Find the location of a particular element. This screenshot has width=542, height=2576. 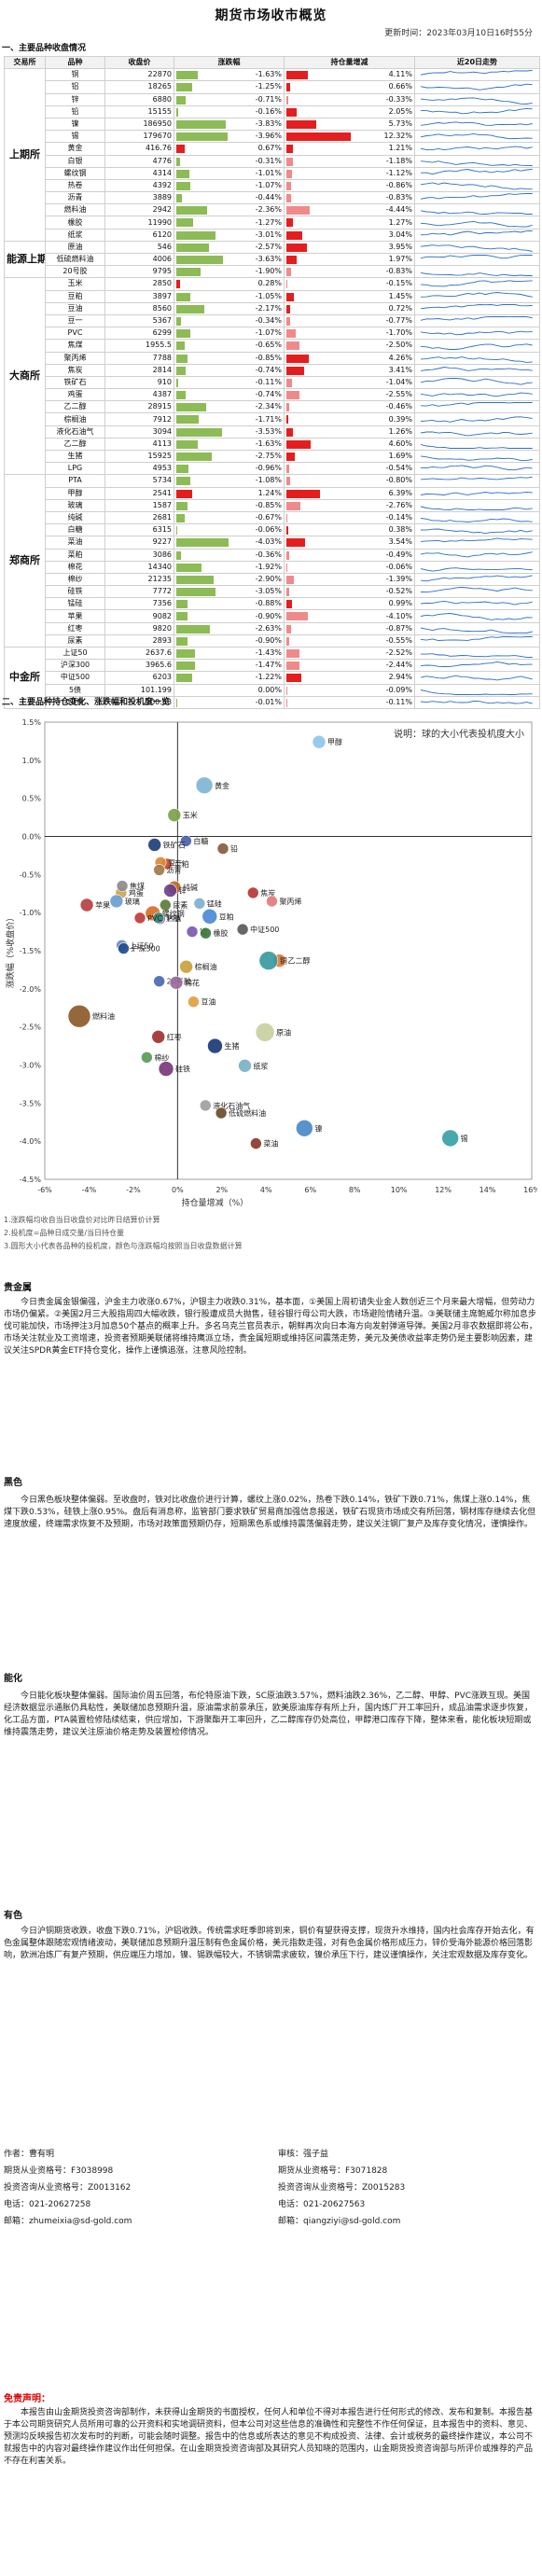

x-tick-label: 2% is located at coordinates (221, 1190).